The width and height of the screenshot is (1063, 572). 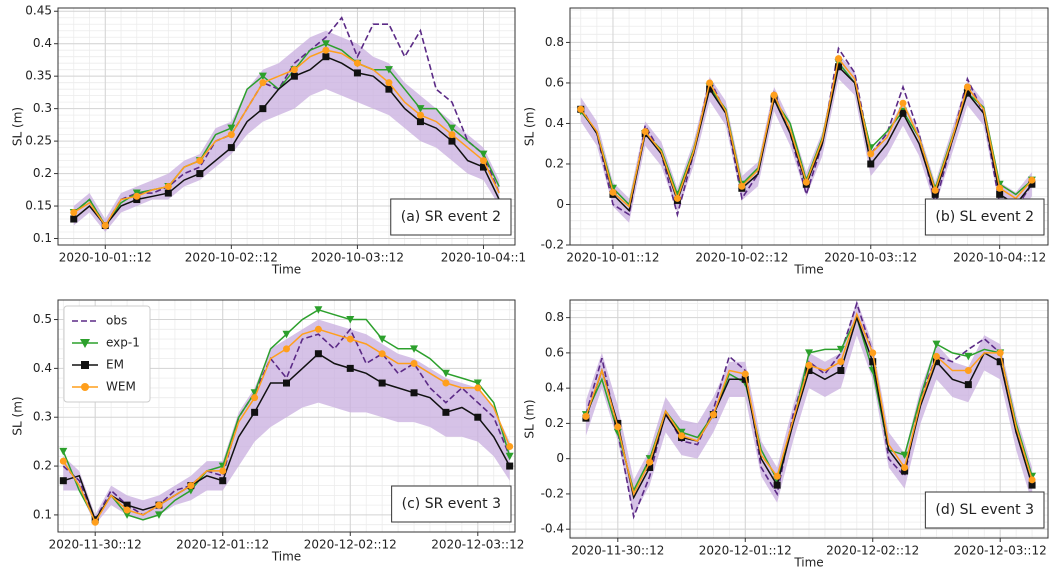 What do you see at coordinates (18, 126) in the screenshot?
I see `y-axis-label: SL (m)` at bounding box center [18, 126].